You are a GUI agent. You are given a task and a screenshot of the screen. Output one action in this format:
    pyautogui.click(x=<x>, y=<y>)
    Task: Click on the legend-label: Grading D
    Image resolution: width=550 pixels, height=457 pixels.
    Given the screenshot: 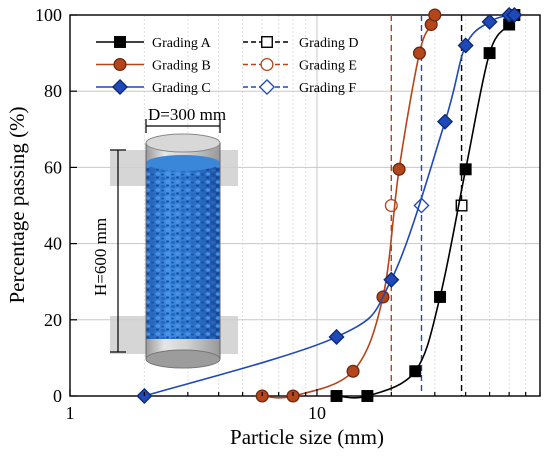 What is the action you would take?
    pyautogui.click(x=329, y=43)
    